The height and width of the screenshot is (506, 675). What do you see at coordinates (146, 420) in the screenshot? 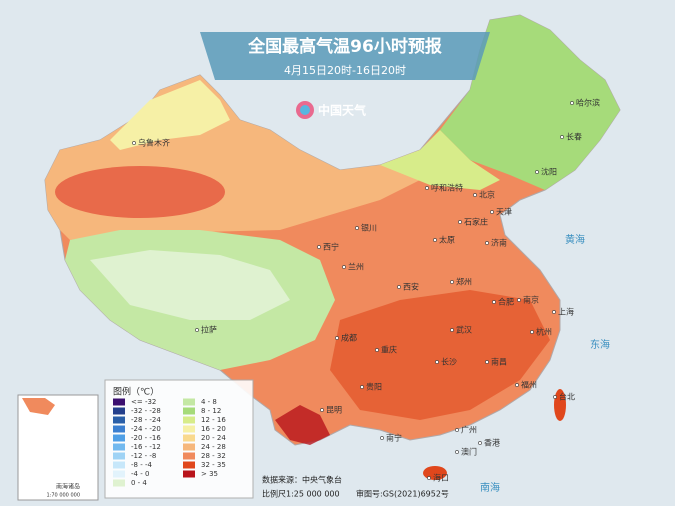
I see `legend-label: -28 - -24` at bounding box center [146, 420].